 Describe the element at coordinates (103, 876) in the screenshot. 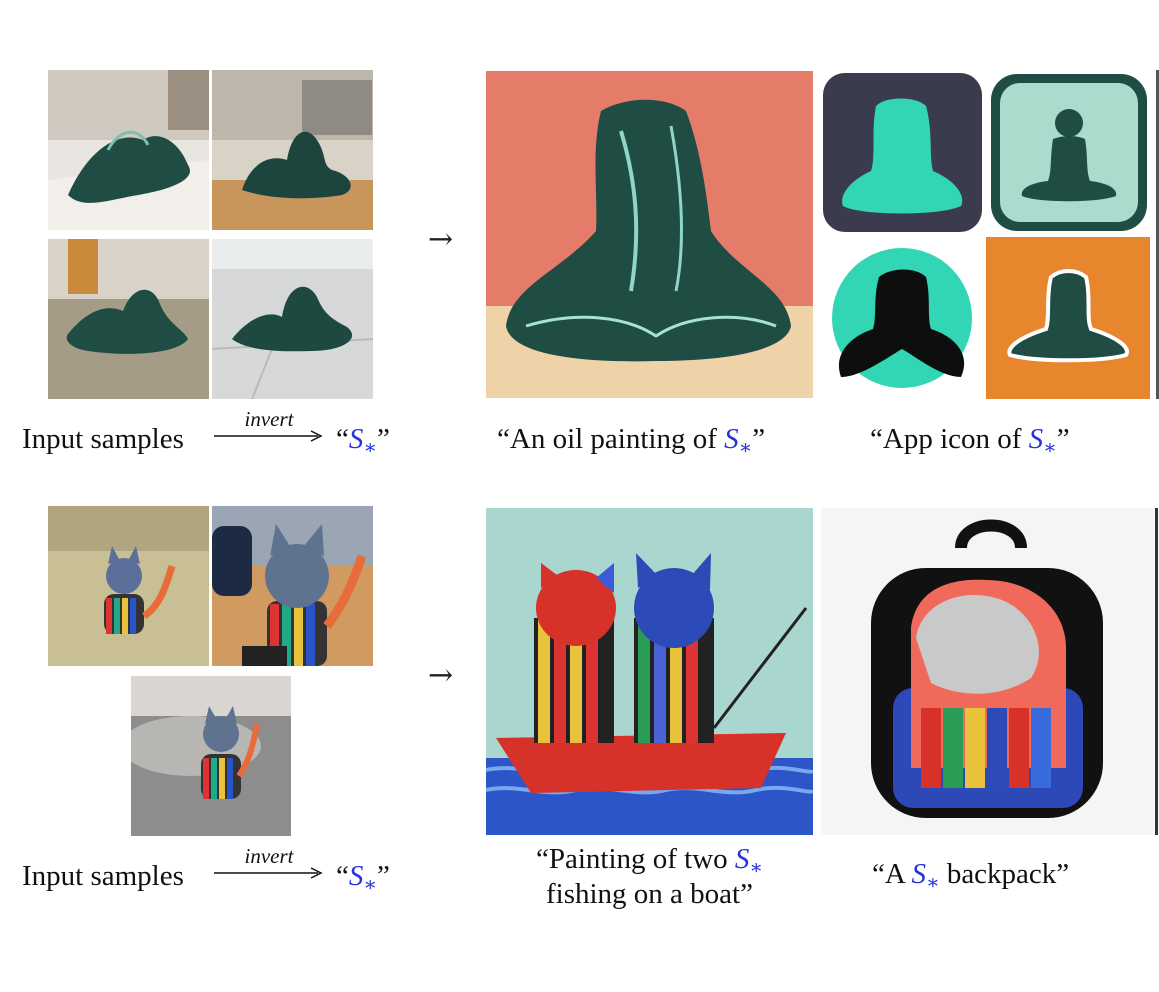

I see `row-2-input-caption: Input samples` at that location.